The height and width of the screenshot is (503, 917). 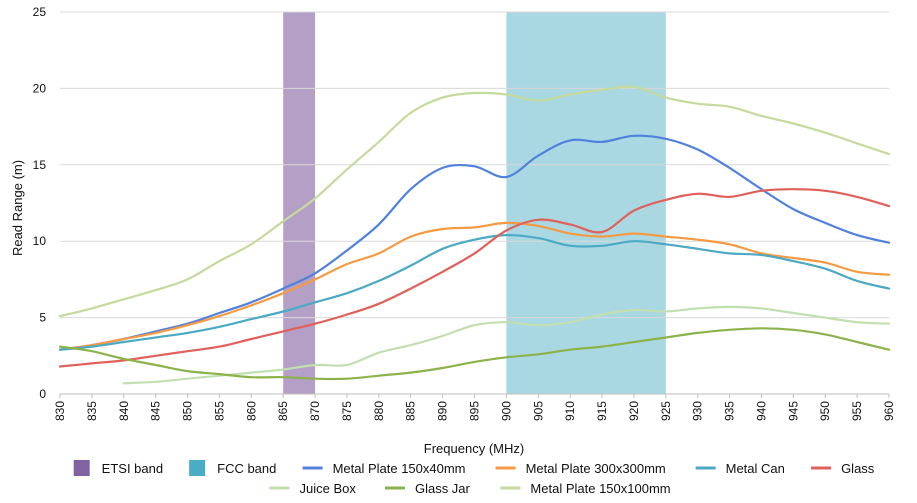 I want to click on x-tick-label: 840, so click(x=124, y=411).